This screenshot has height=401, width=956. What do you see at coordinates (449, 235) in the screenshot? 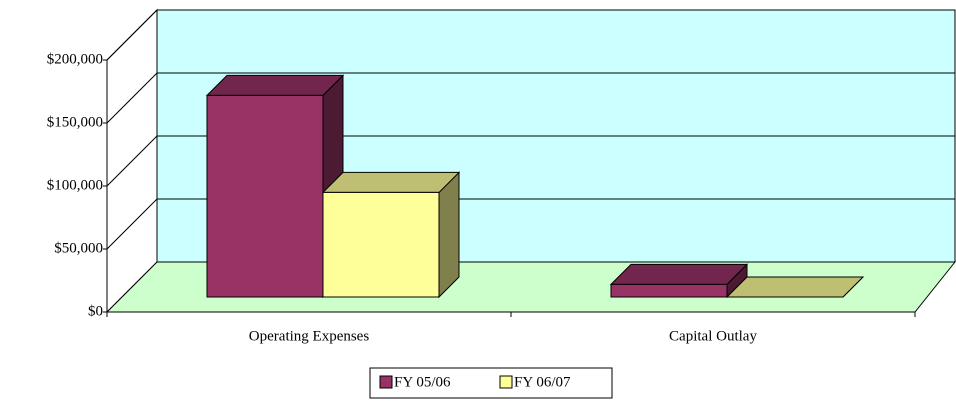
I see `bar-side` at bounding box center [449, 235].